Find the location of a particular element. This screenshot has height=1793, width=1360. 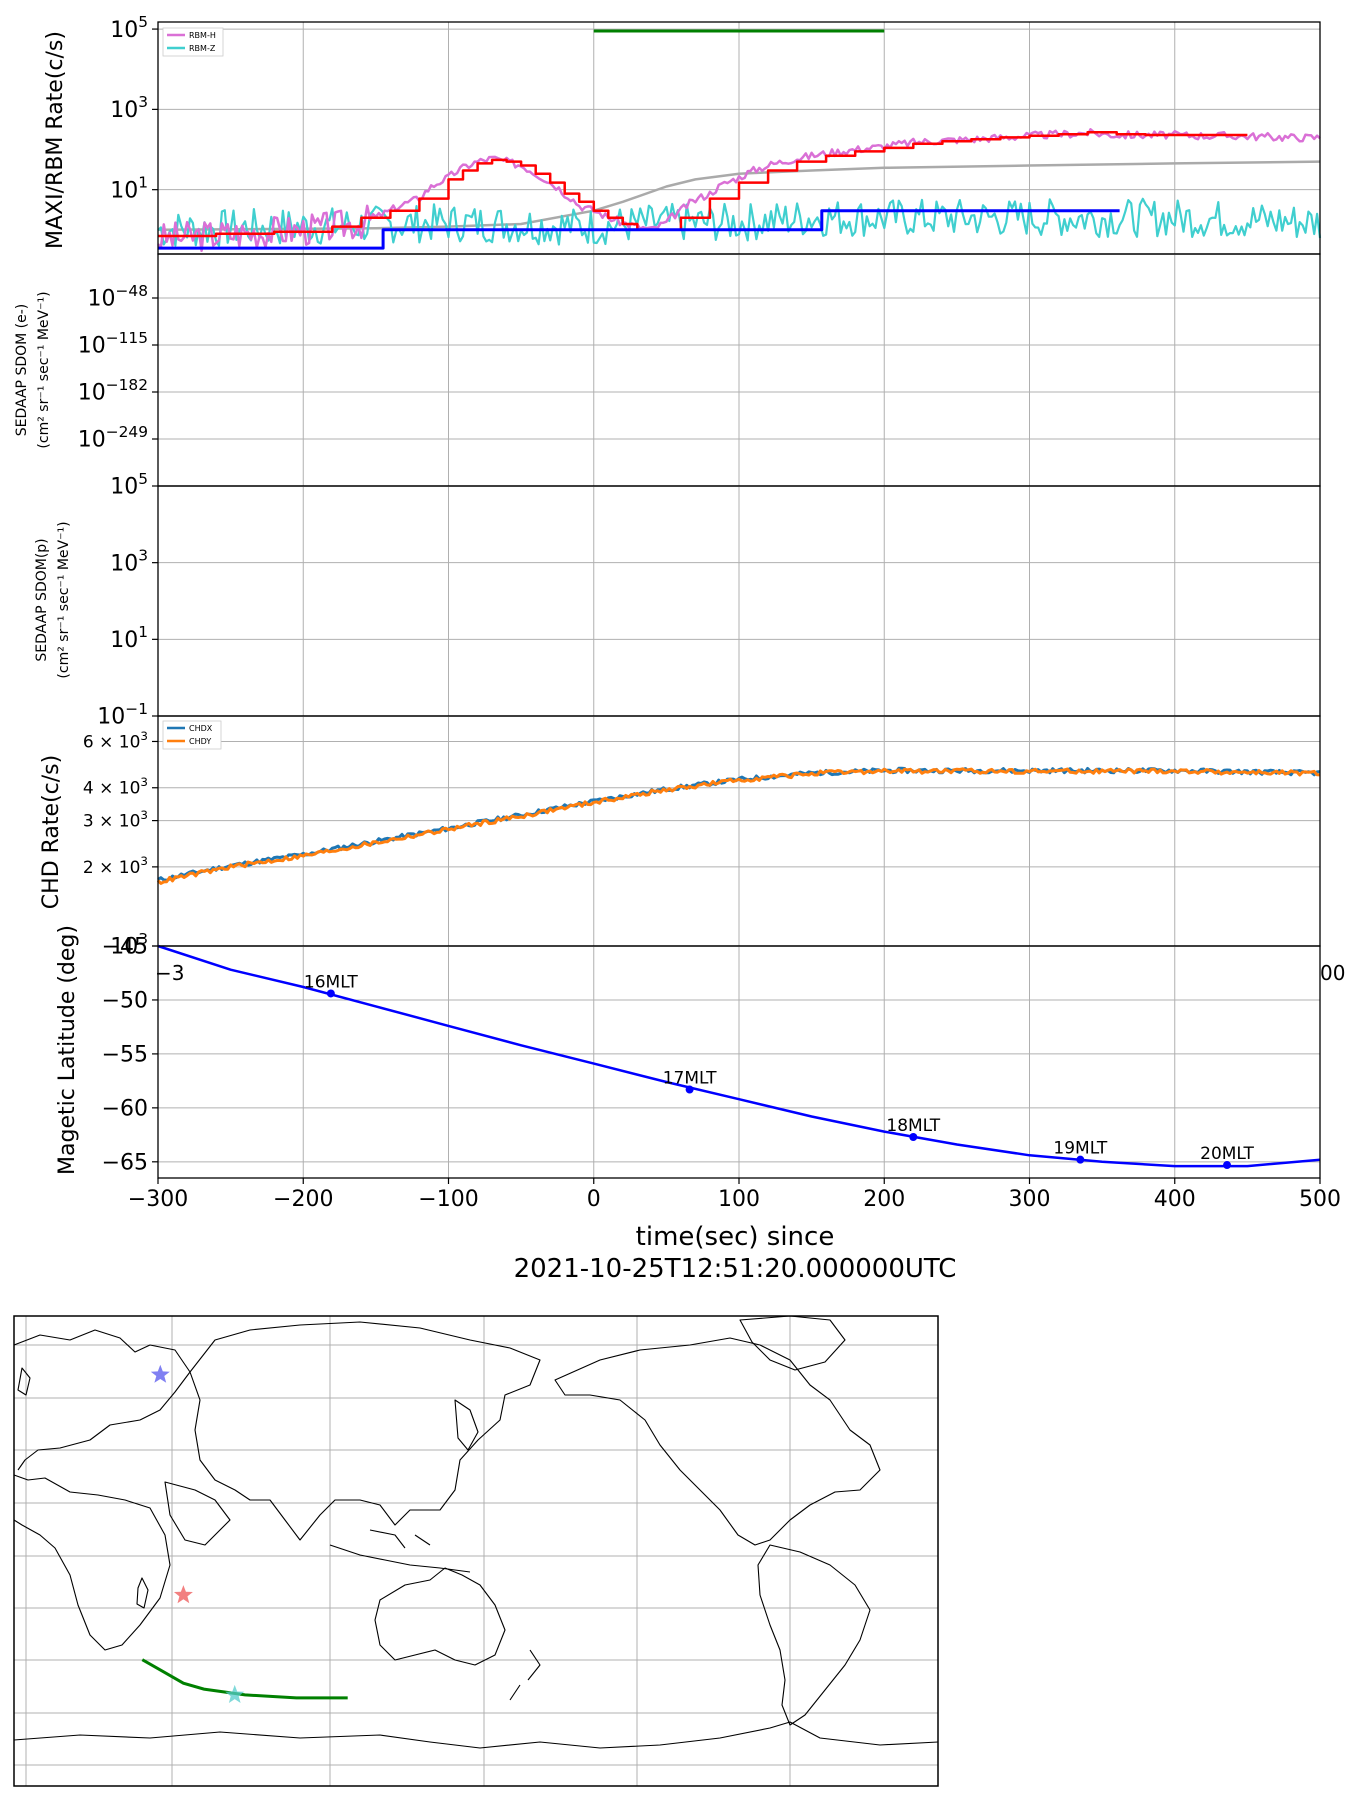

coast-north-america is located at coordinates (717, 1441).